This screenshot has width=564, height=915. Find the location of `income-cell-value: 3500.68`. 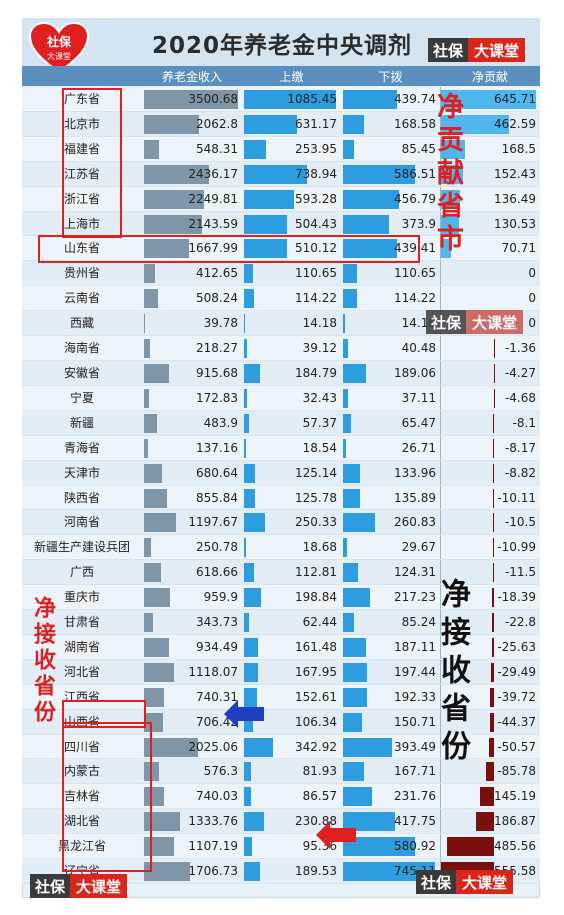

income-cell-value: 3500.68 is located at coordinates (213, 99).